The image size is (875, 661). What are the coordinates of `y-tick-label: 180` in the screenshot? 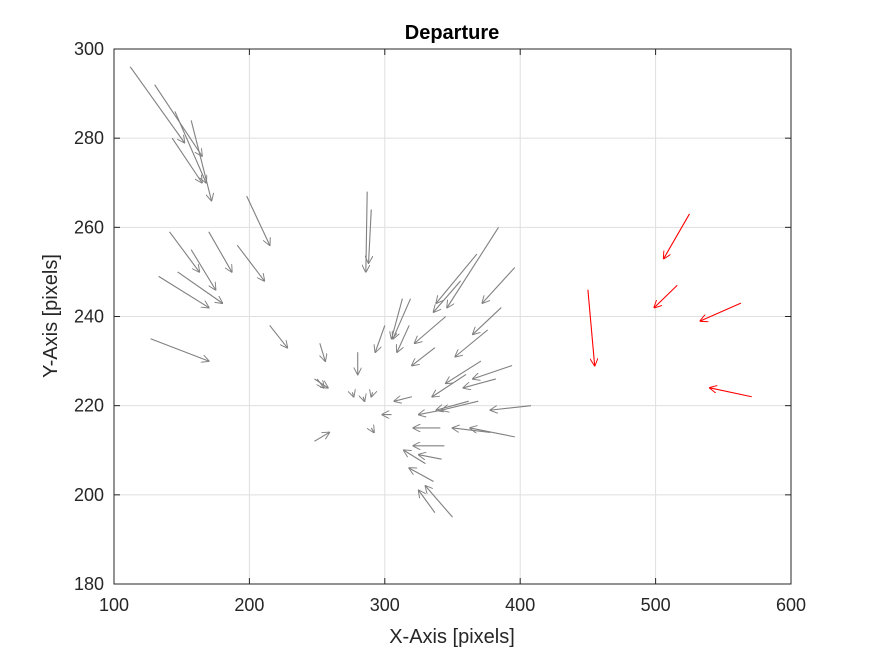 It's located at (89, 584).